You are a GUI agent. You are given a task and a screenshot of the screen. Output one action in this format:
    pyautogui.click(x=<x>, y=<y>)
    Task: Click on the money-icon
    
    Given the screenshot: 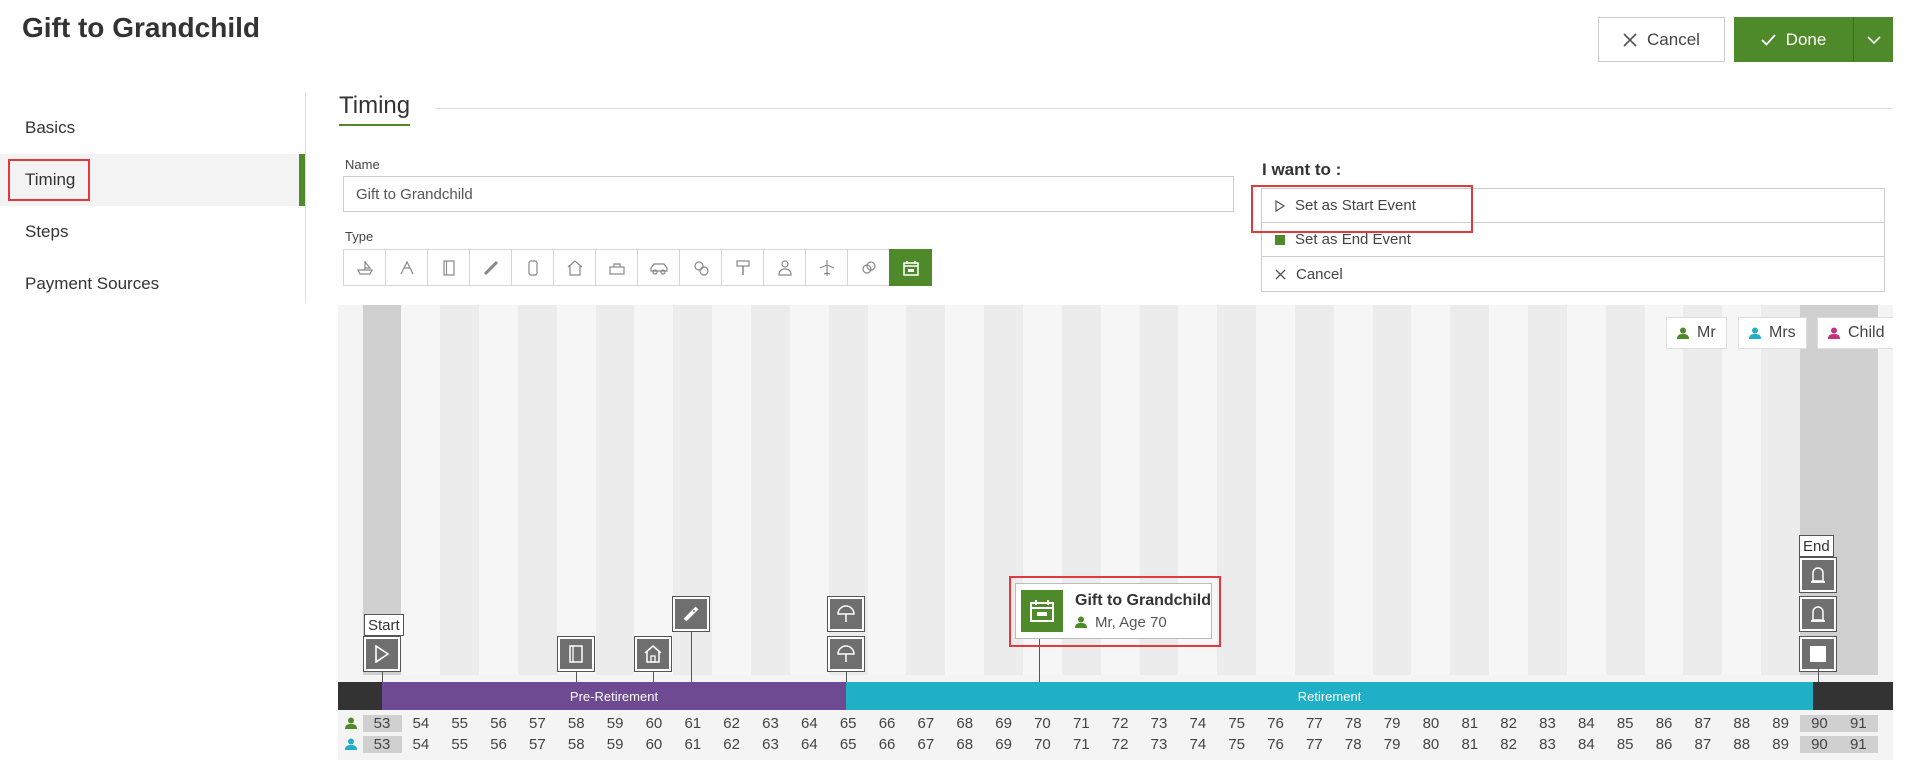 What is the action you would take?
    pyautogui.click(x=701, y=268)
    